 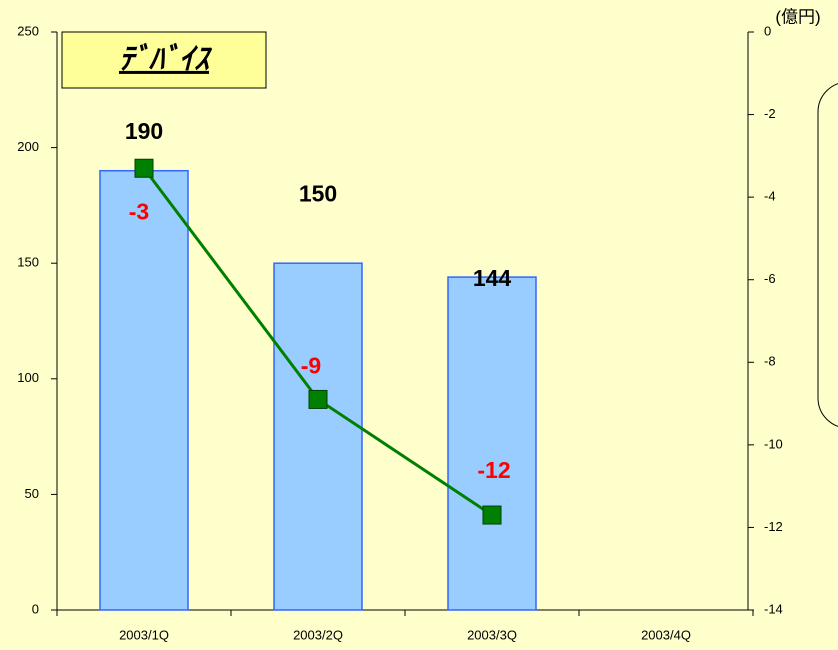 I want to click on title-box, so click(x=164, y=60).